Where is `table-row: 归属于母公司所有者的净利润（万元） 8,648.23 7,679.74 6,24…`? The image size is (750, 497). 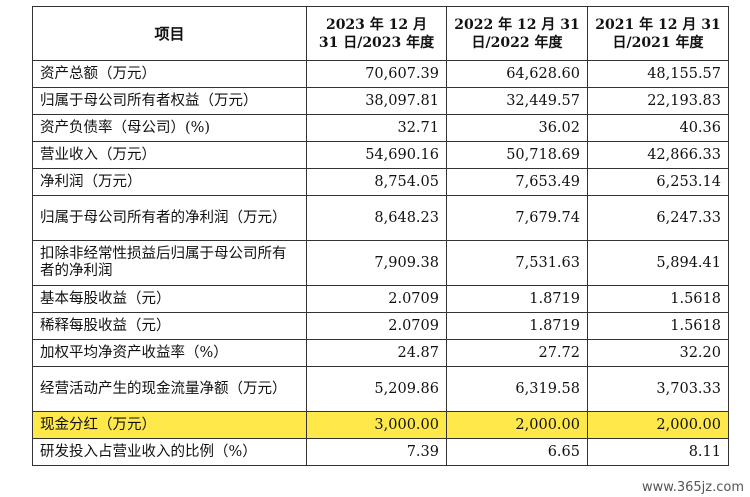
table-row: 归属于母公司所有者的净利润（万元） 8,648.23 7,679.74 6,24… is located at coordinates (380, 218).